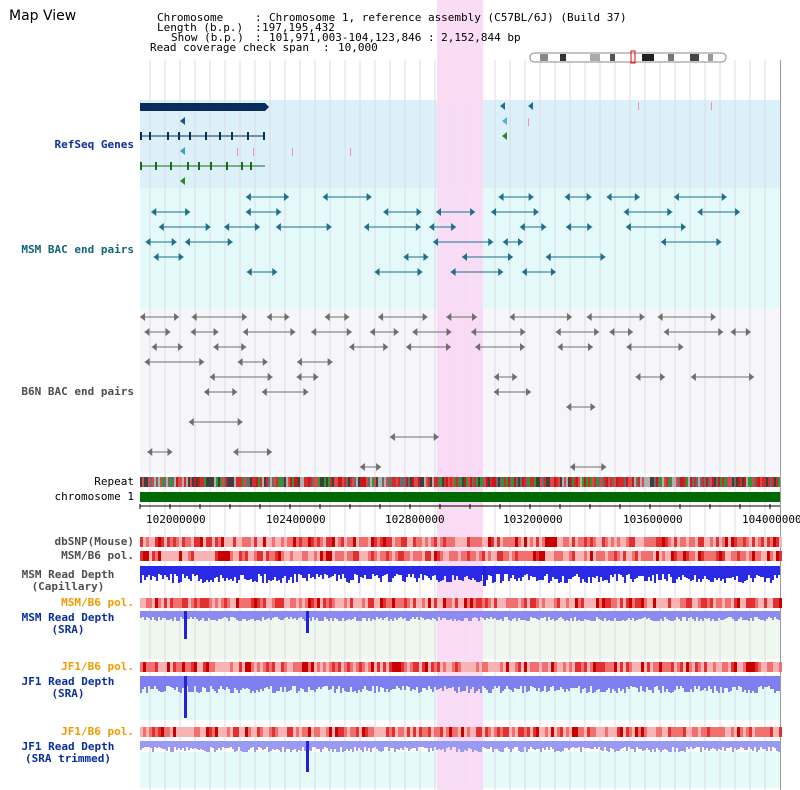  Describe the element at coordinates (185, 625) in the screenshot. I see `msm-depth-sra-spike` at that location.